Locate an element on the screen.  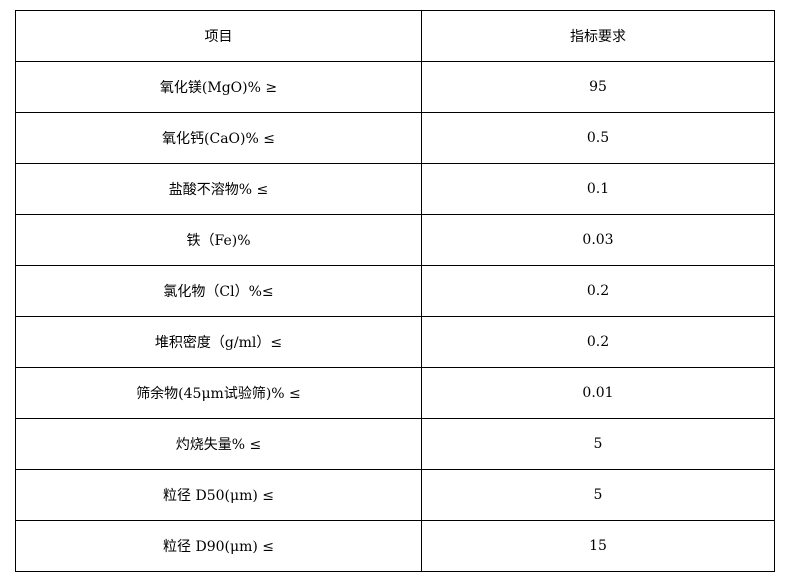
table-row: 灼烧失量% ≤5 is located at coordinates (395, 444).